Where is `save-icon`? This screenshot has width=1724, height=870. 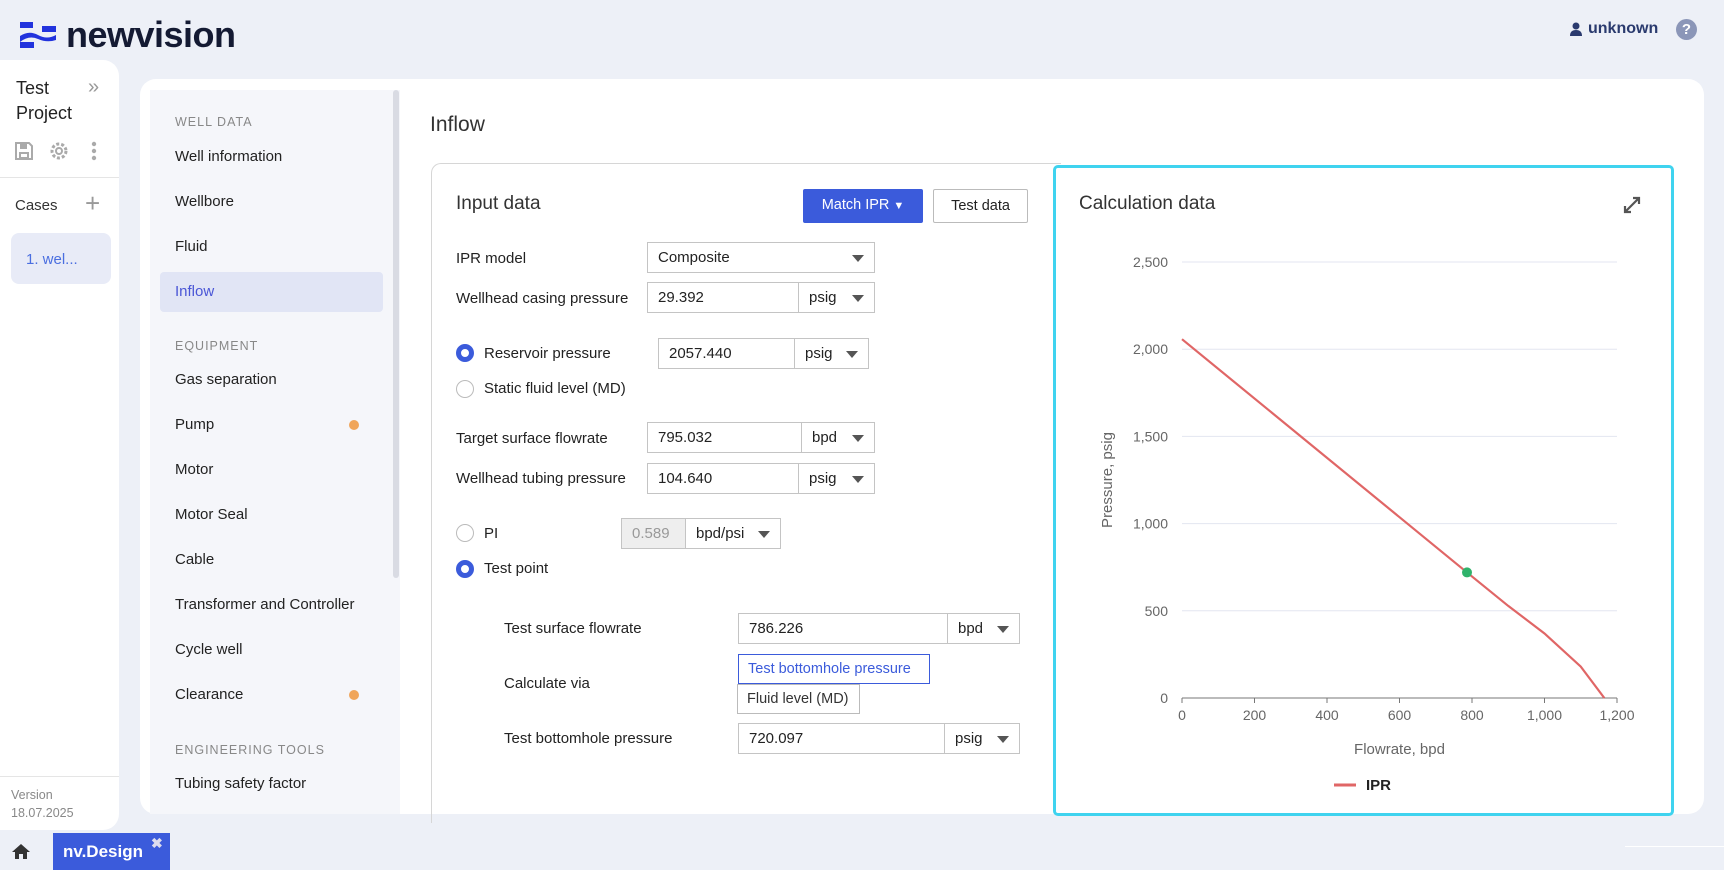 save-icon is located at coordinates (24, 151).